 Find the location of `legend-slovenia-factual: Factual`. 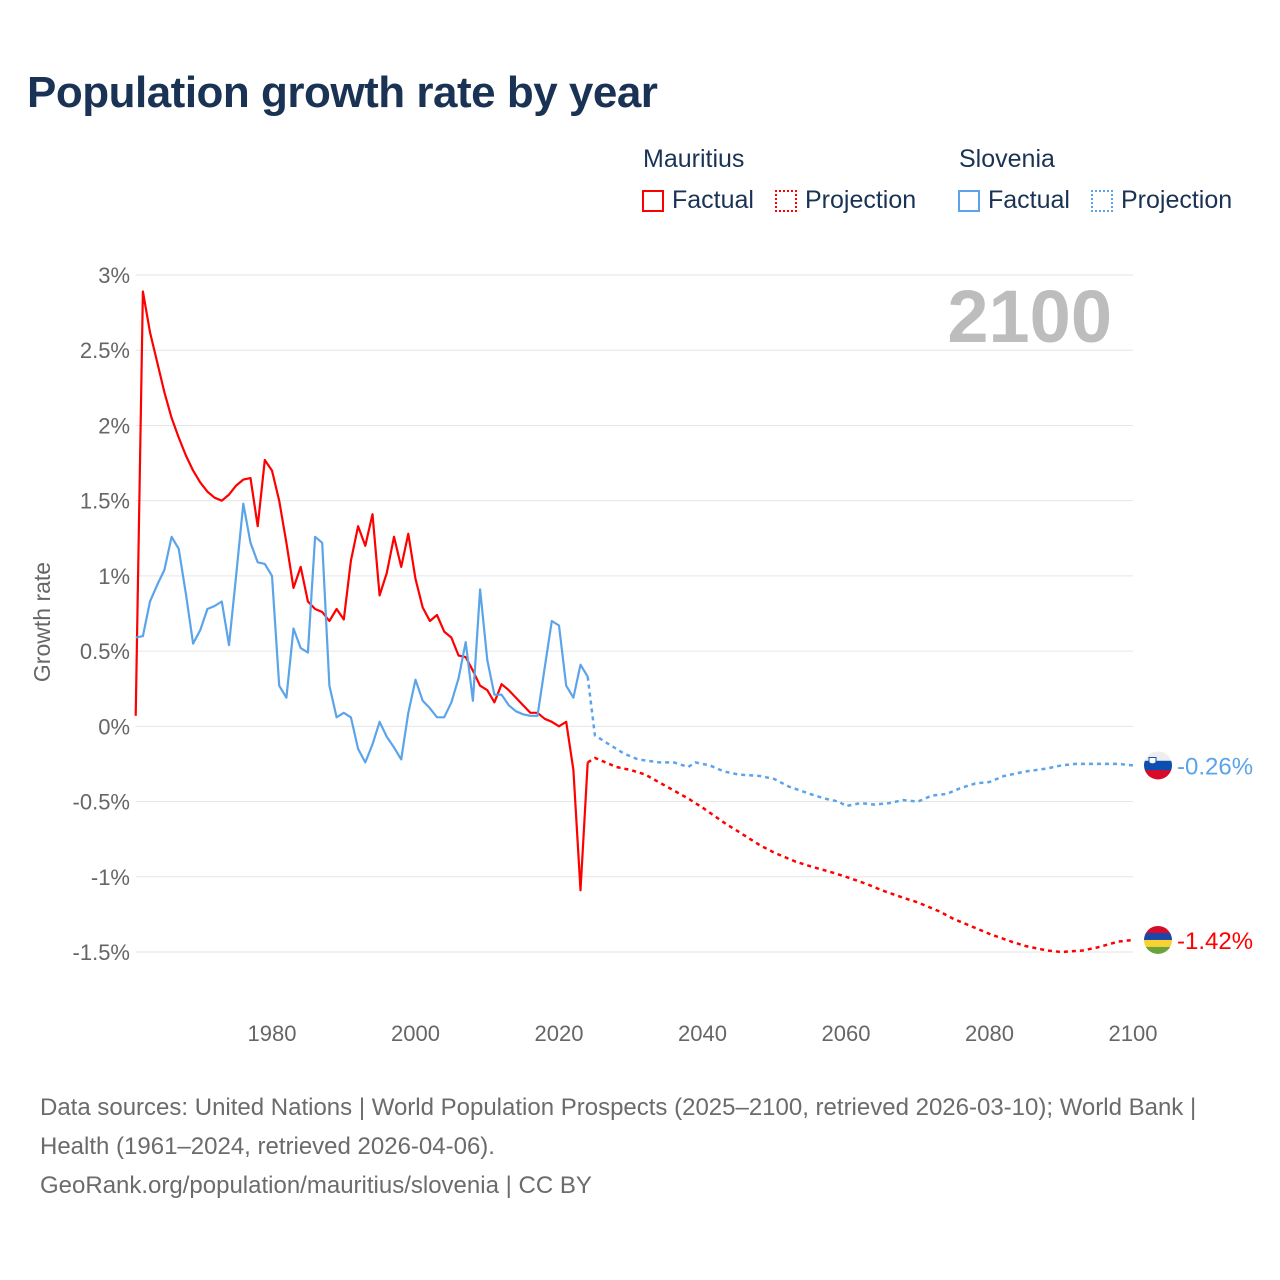

legend-slovenia-factual: Factual is located at coordinates (1014, 200).